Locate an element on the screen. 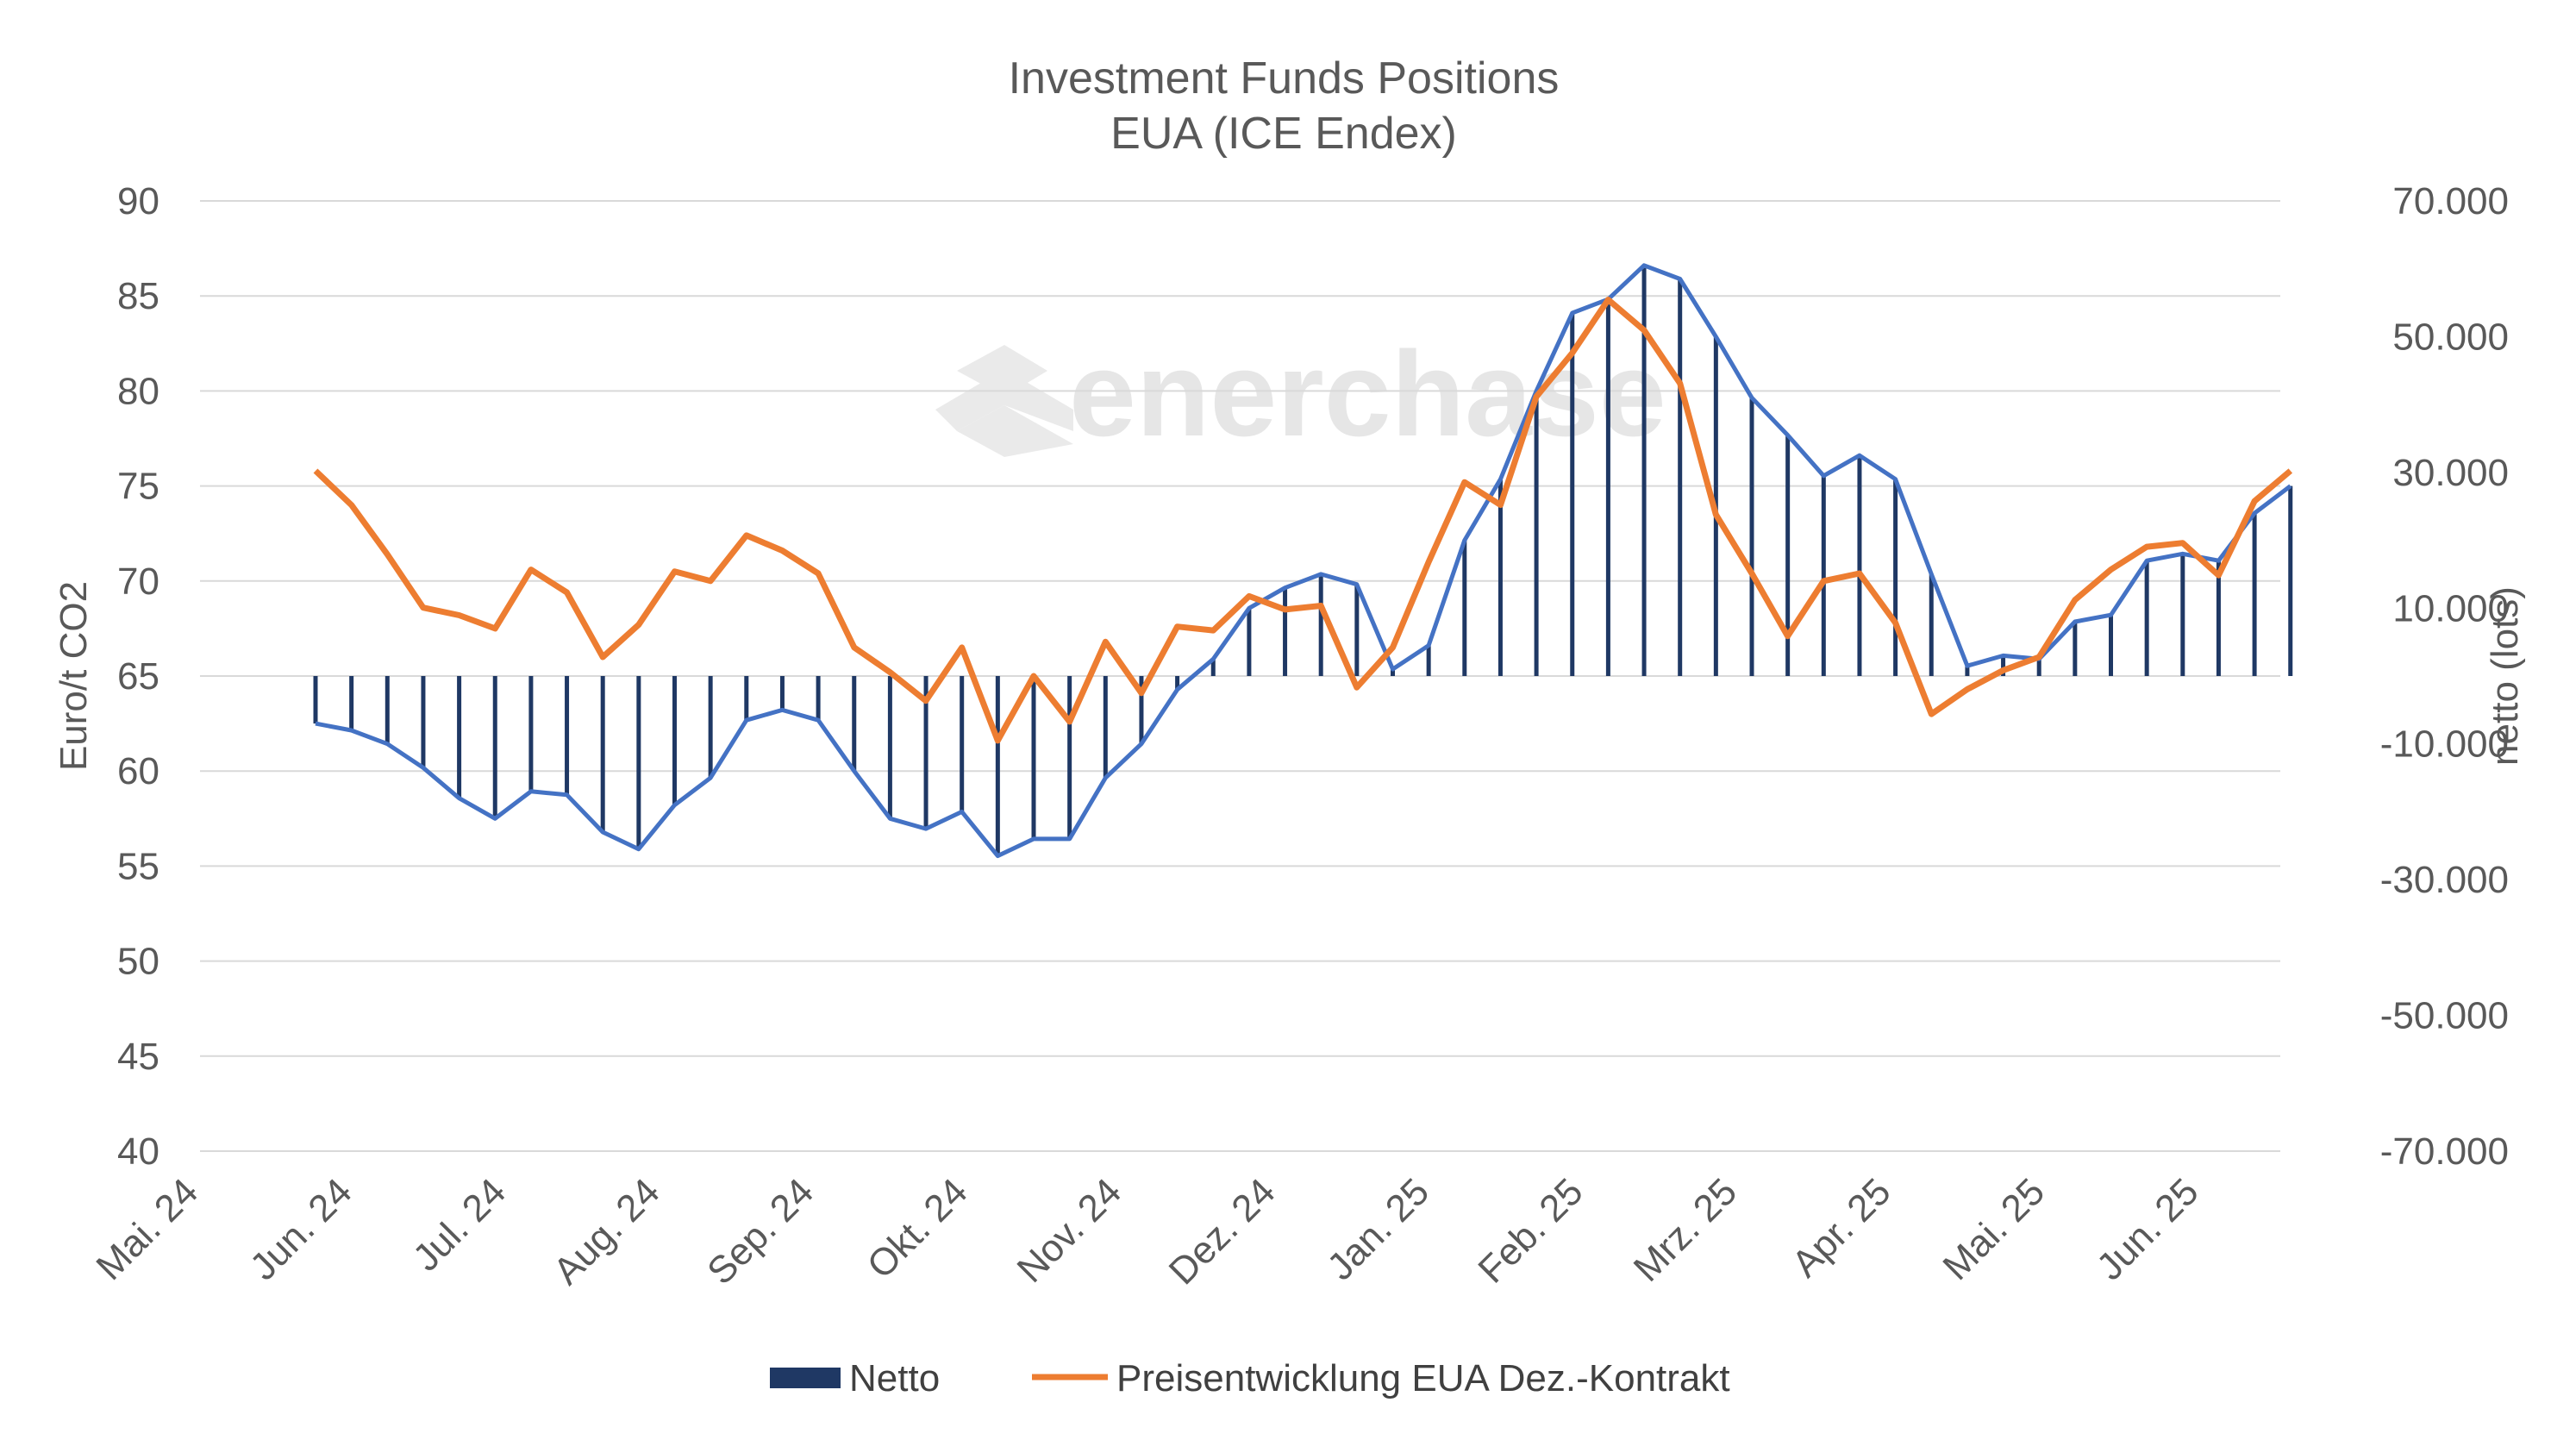 Image resolution: width=2576 pixels, height=1440 pixels. legend: Netto Preisentwicklung EUA Dez.-Kontrakt is located at coordinates (1250, 1378).